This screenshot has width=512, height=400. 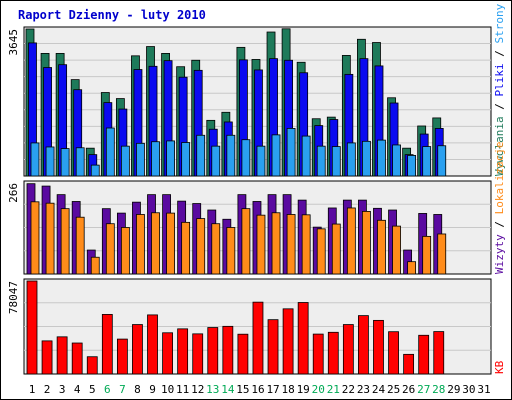 What do you see at coordinates (499, 146) in the screenshot?
I see `legend-item-wywo-ania: Wywołania` at bounding box center [499, 146].